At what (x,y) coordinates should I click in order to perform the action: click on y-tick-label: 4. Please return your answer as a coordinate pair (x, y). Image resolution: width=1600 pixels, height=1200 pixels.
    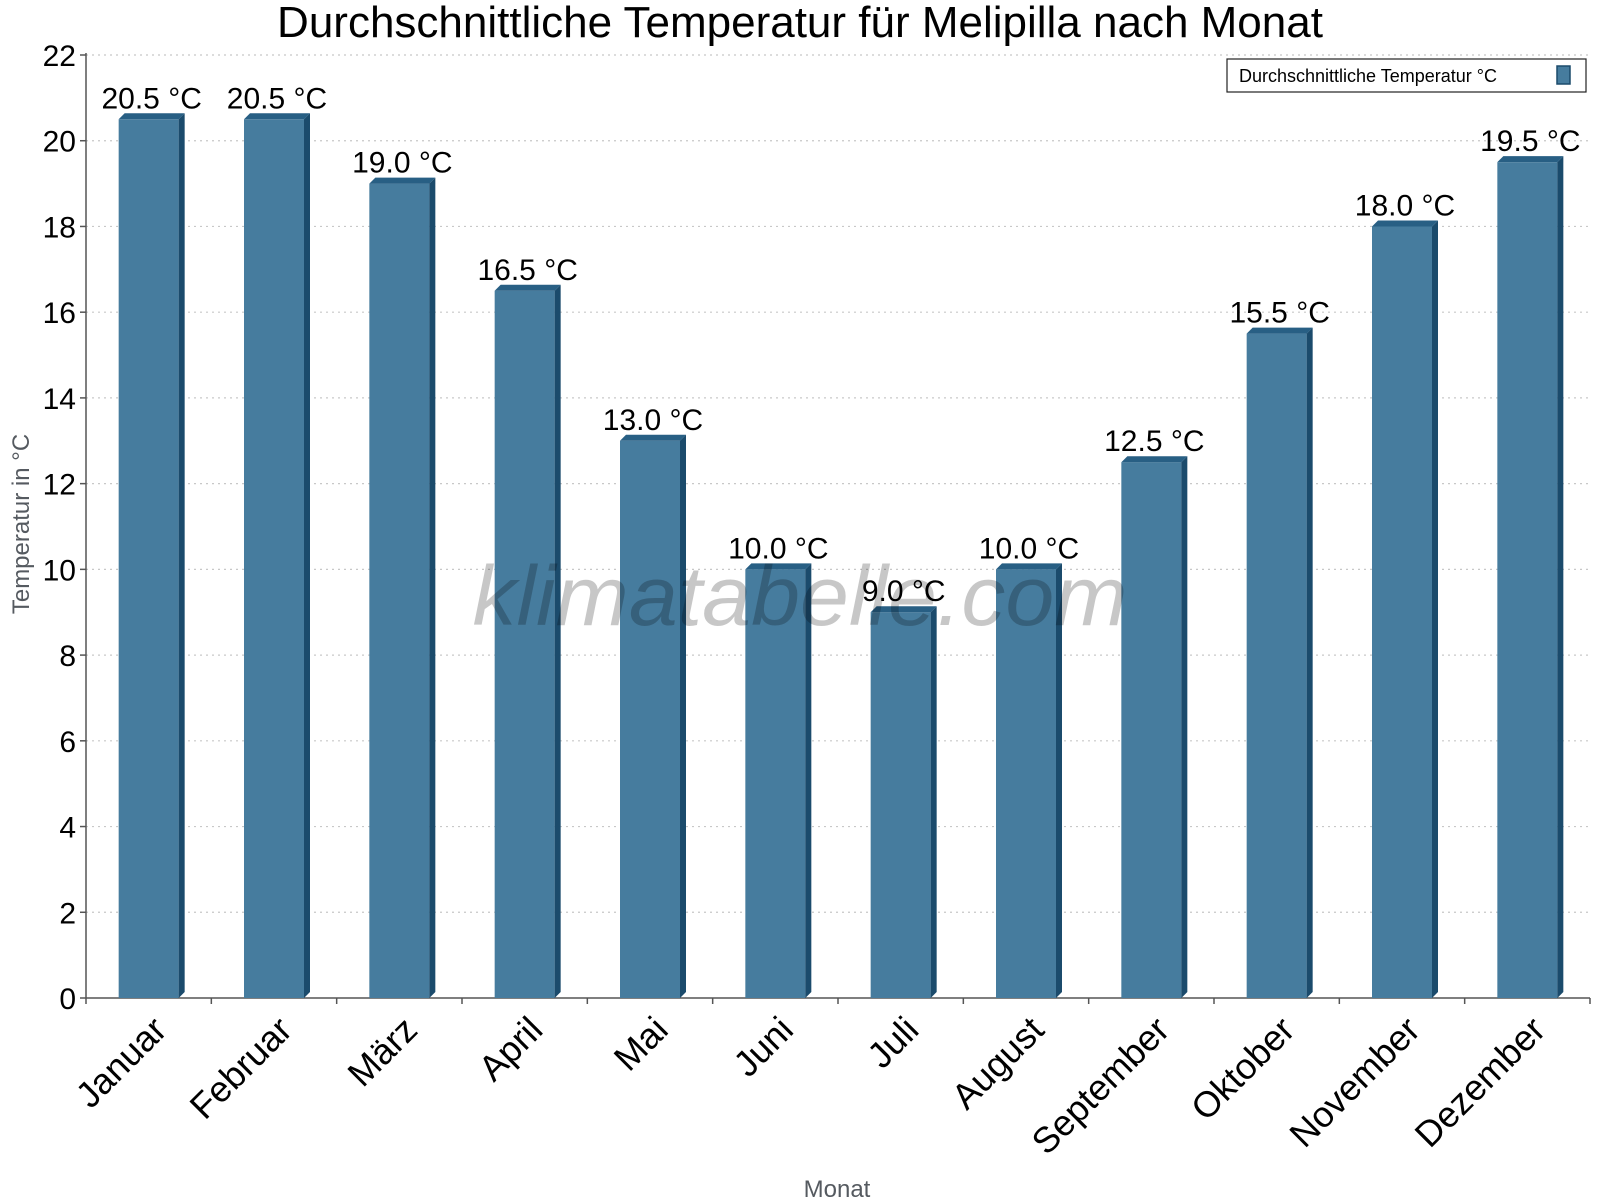
    Looking at the image, I should click on (67, 828).